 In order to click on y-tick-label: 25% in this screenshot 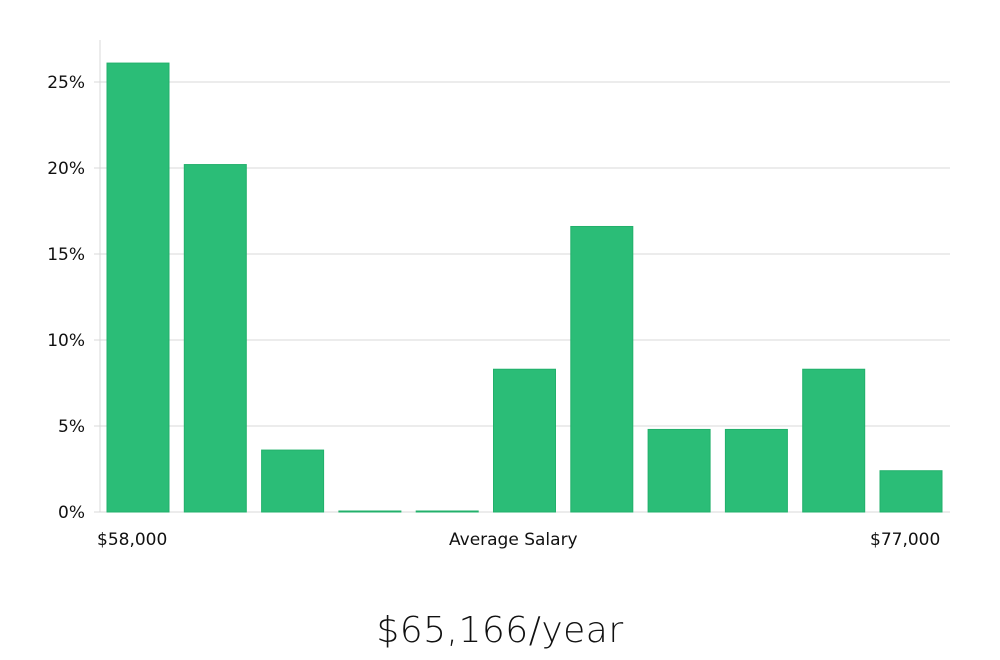, I will do `click(66, 83)`.